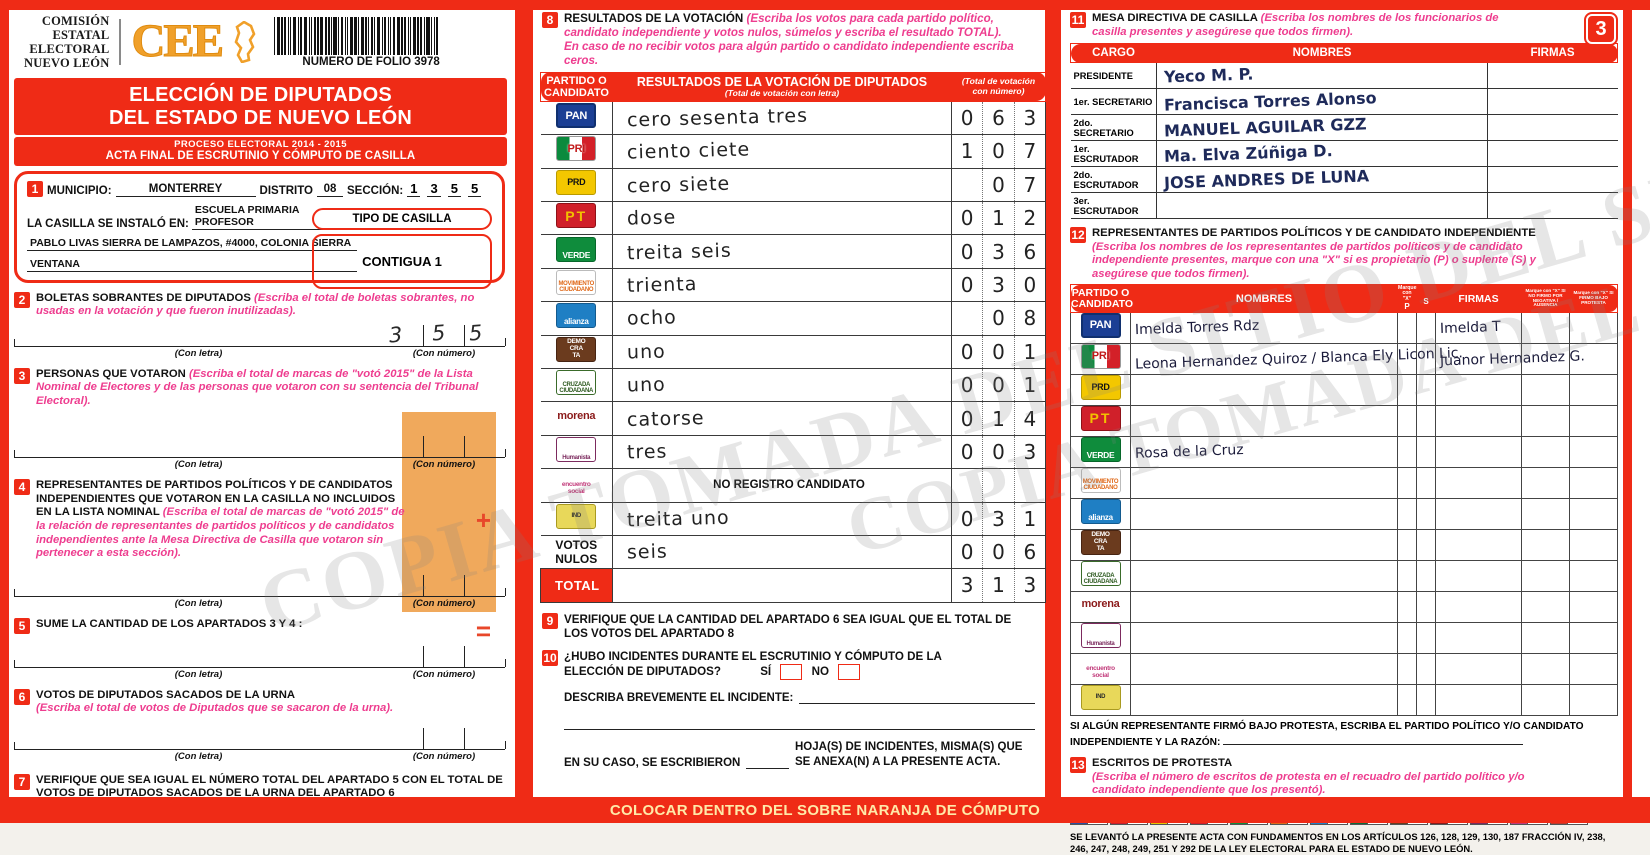 This screenshot has width=1650, height=855. What do you see at coordinates (782, 251) in the screenshot?
I see `letra-cell: treita seis` at bounding box center [782, 251].